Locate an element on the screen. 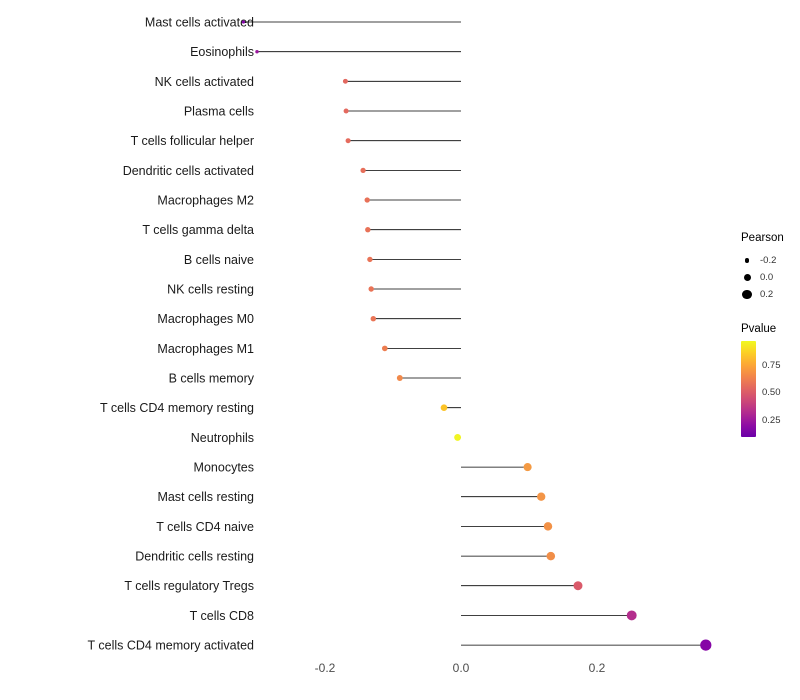  color-legend-title: Pvalue is located at coordinates (759, 329).